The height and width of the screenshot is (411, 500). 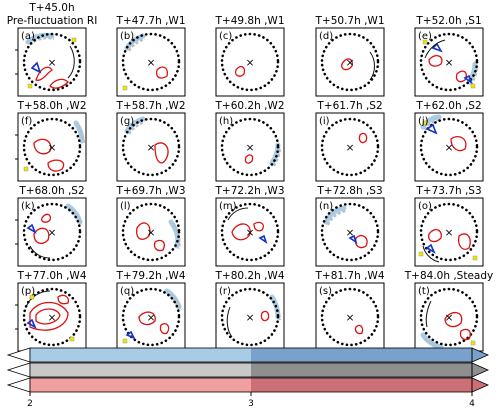 I want to click on panel-title: T+62.0h ,S2, so click(x=448, y=106).